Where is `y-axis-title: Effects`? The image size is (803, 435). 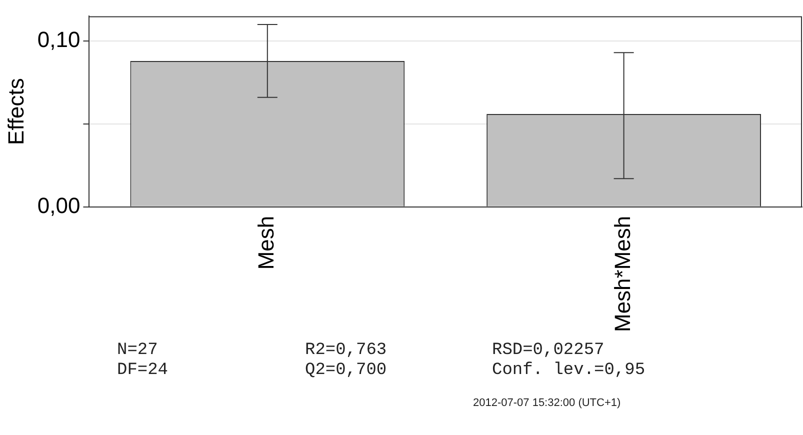 y-axis-title: Effects is located at coordinates (15, 111).